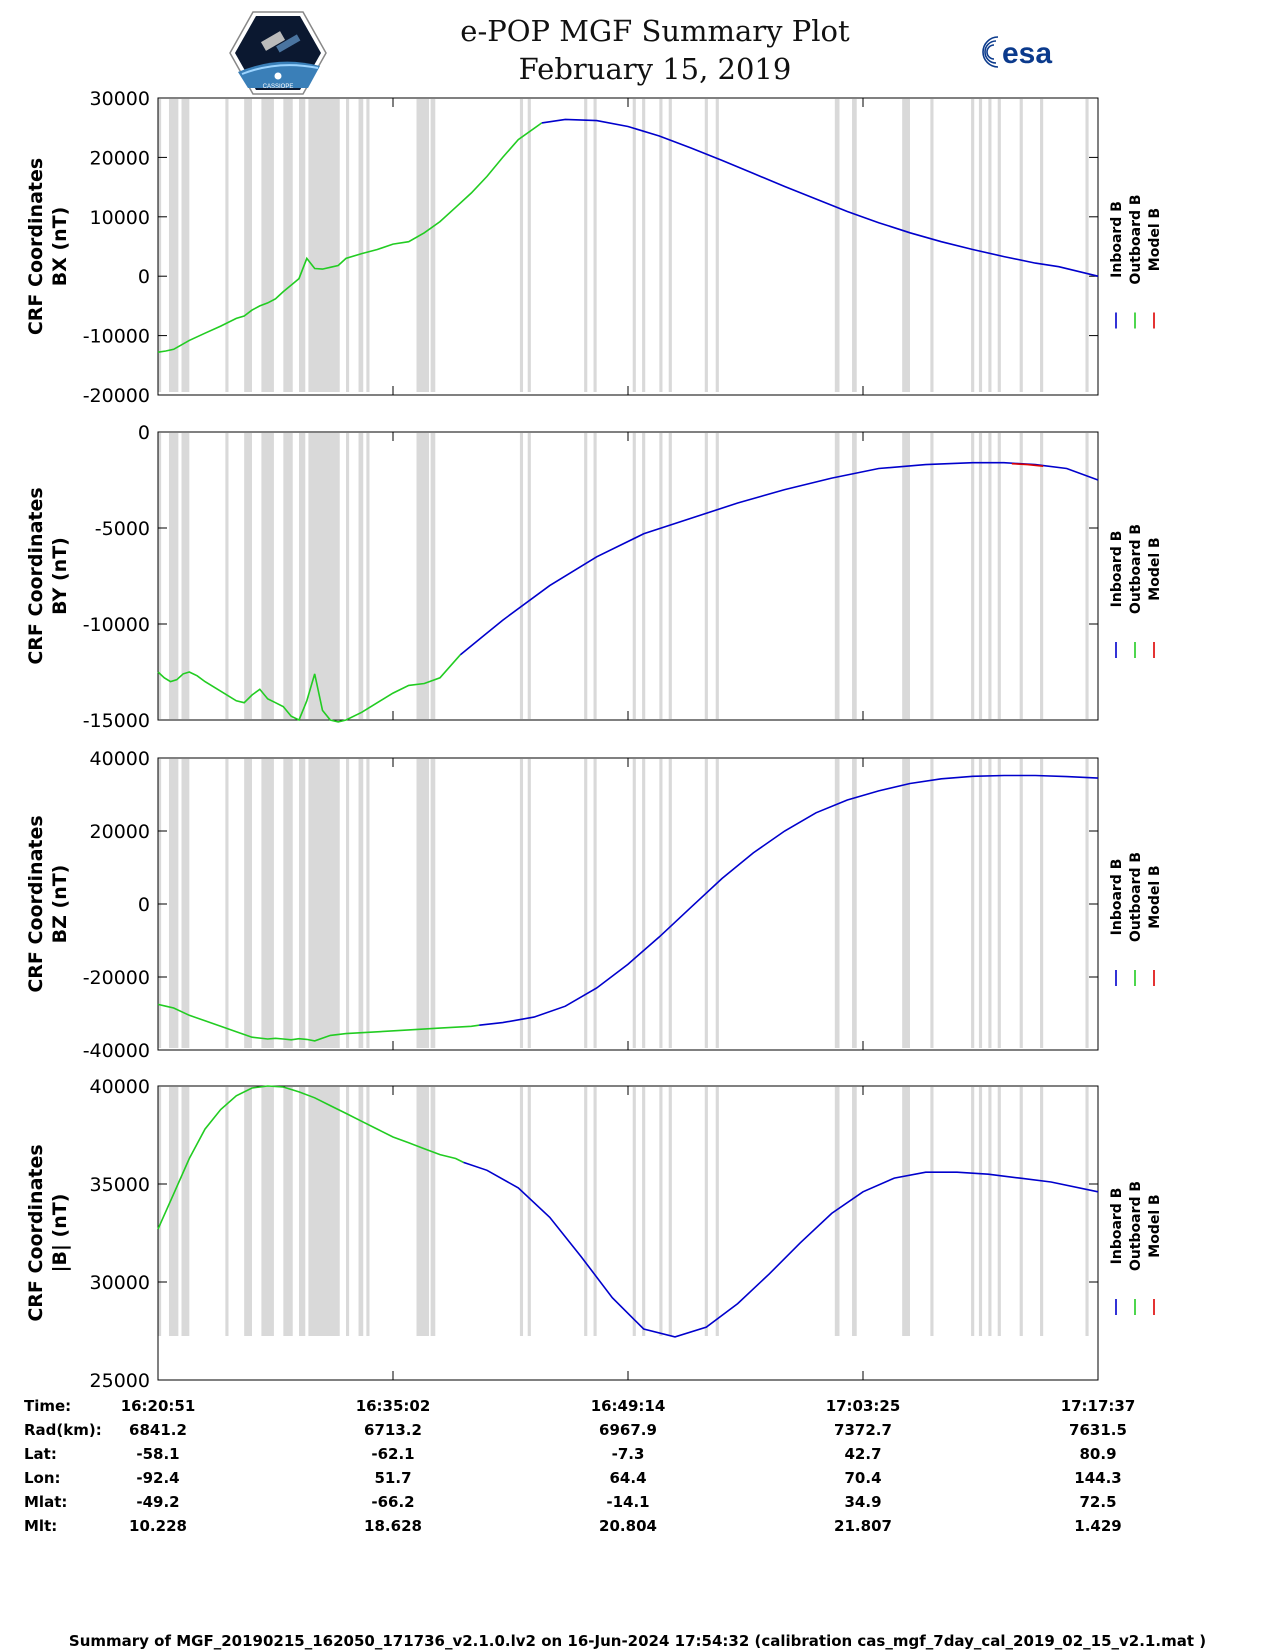 The height and width of the screenshot is (1650, 1275). What do you see at coordinates (120, 158) in the screenshot?
I see `y-tick-label: 20000` at bounding box center [120, 158].